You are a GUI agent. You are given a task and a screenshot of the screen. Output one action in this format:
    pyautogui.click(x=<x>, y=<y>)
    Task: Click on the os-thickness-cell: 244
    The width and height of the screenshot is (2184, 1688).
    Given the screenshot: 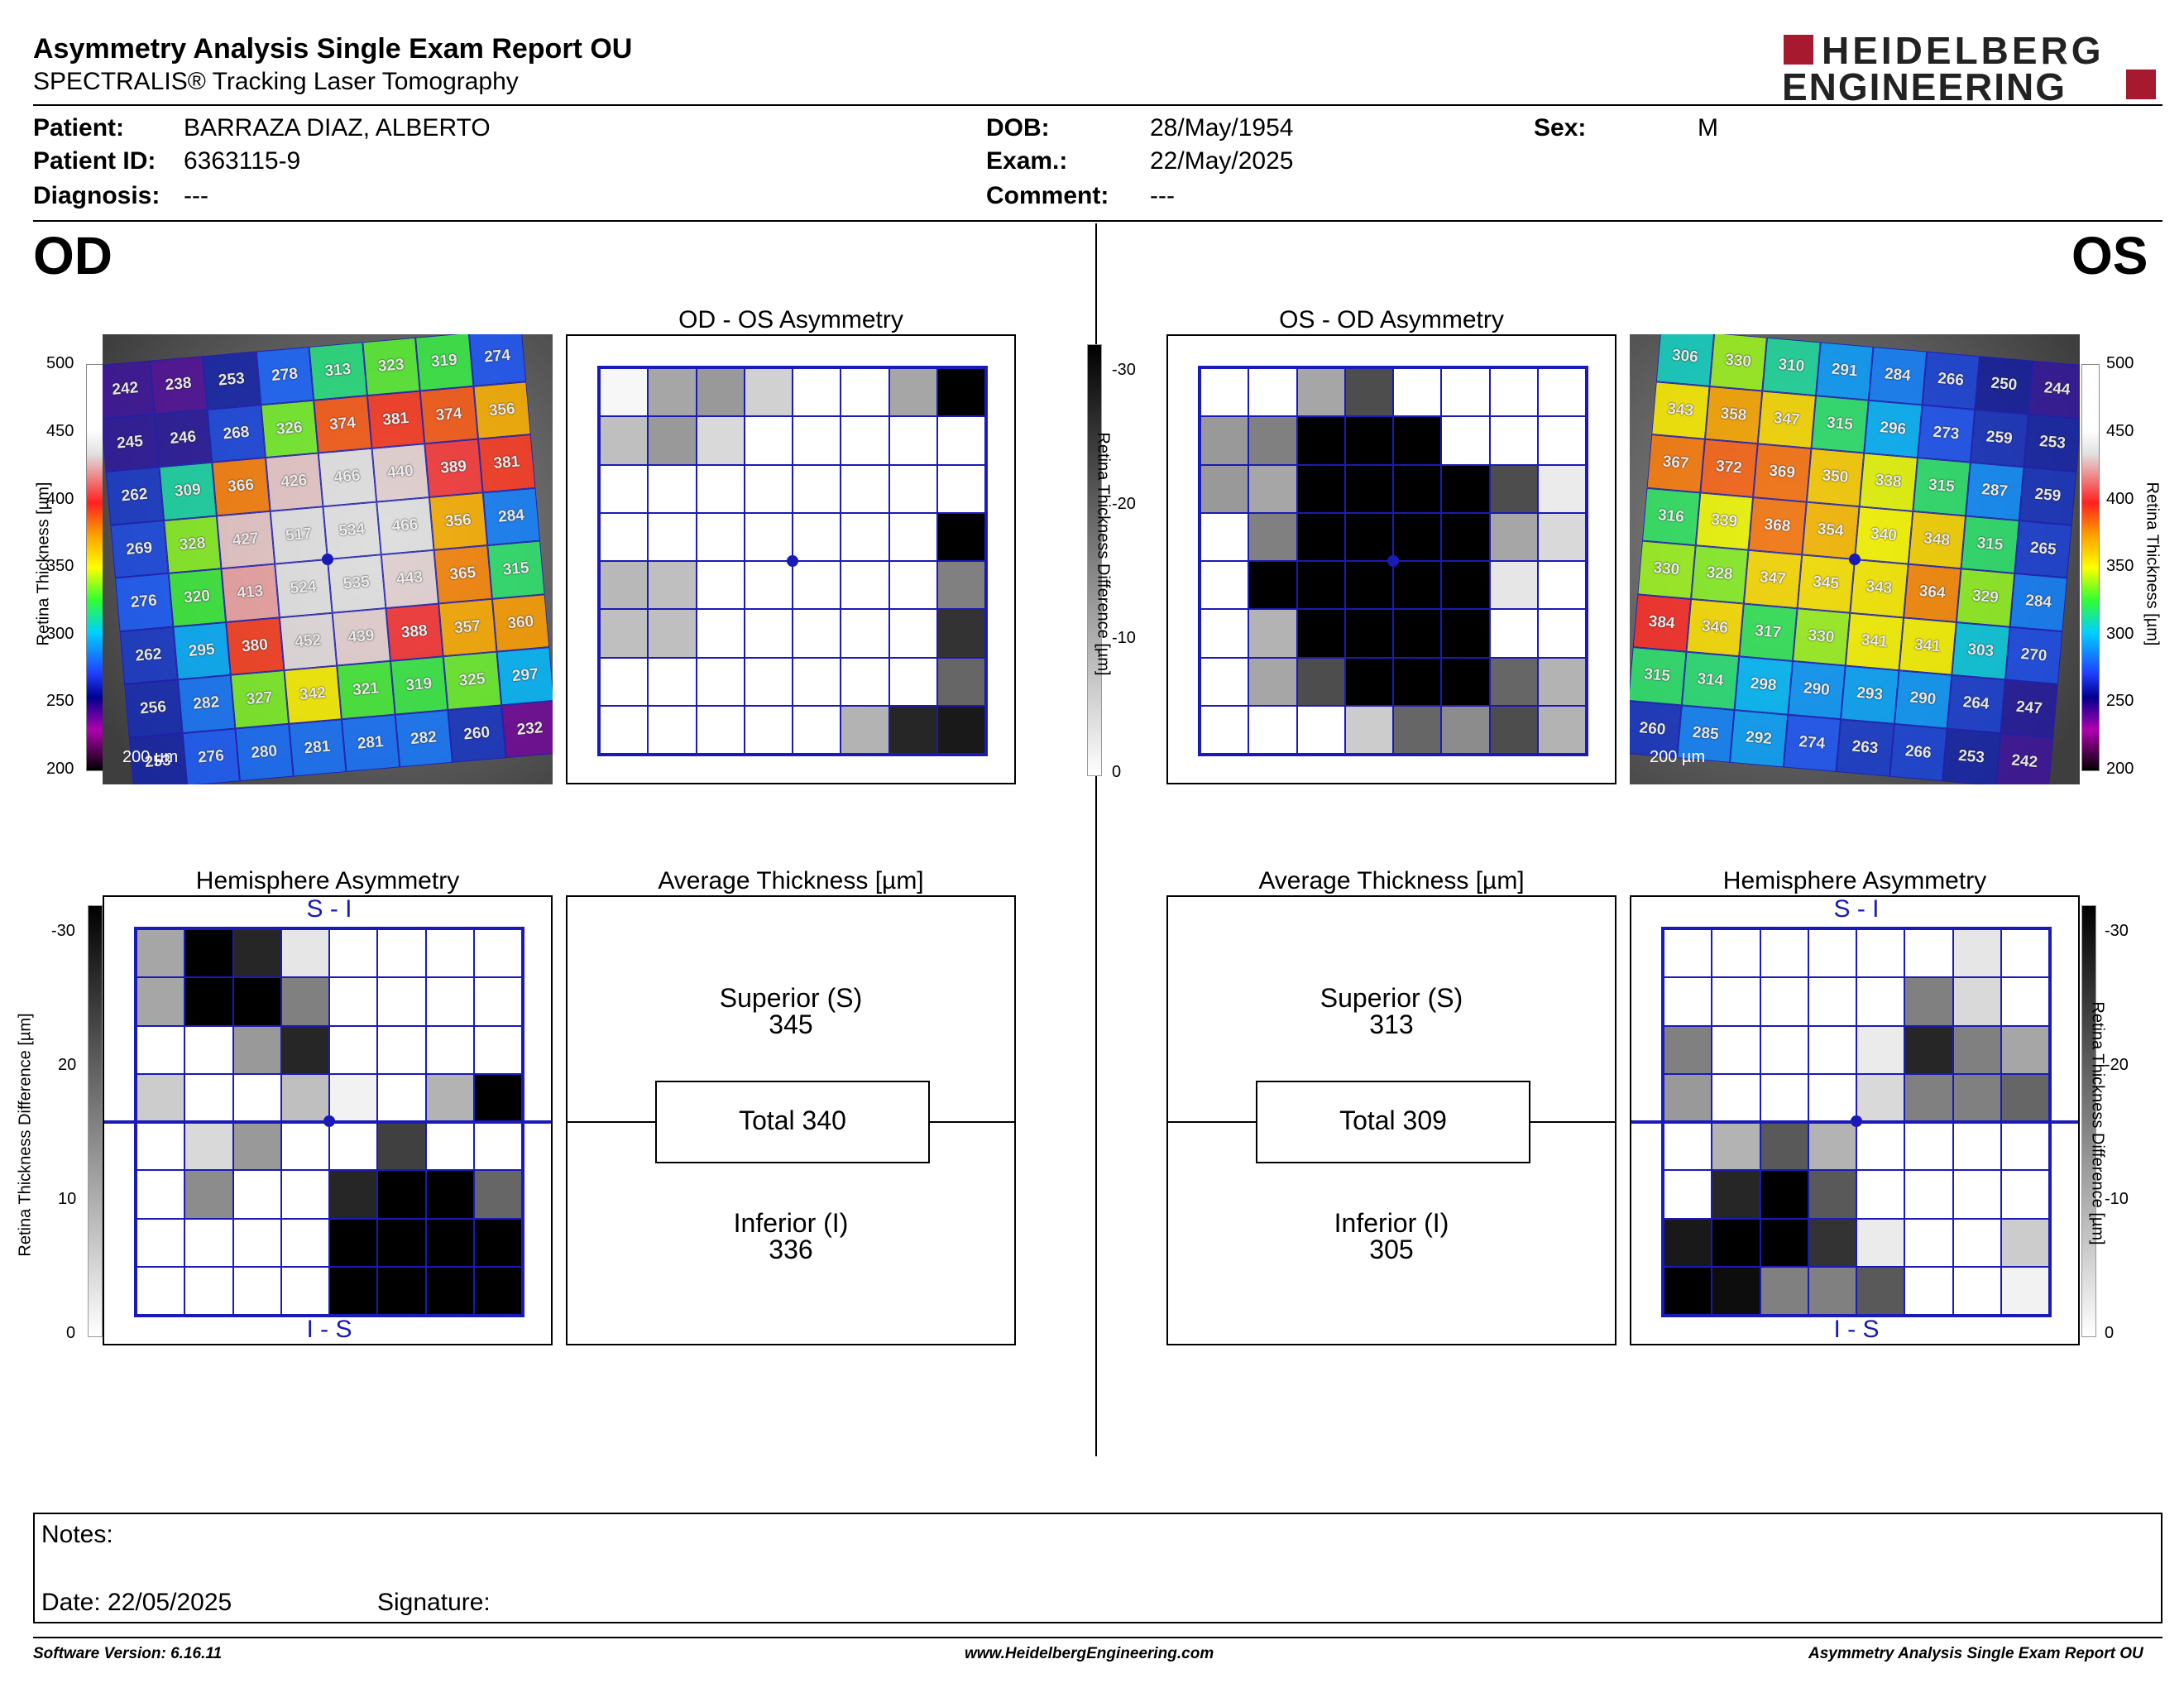 What is the action you would take?
    pyautogui.click(x=2054, y=389)
    